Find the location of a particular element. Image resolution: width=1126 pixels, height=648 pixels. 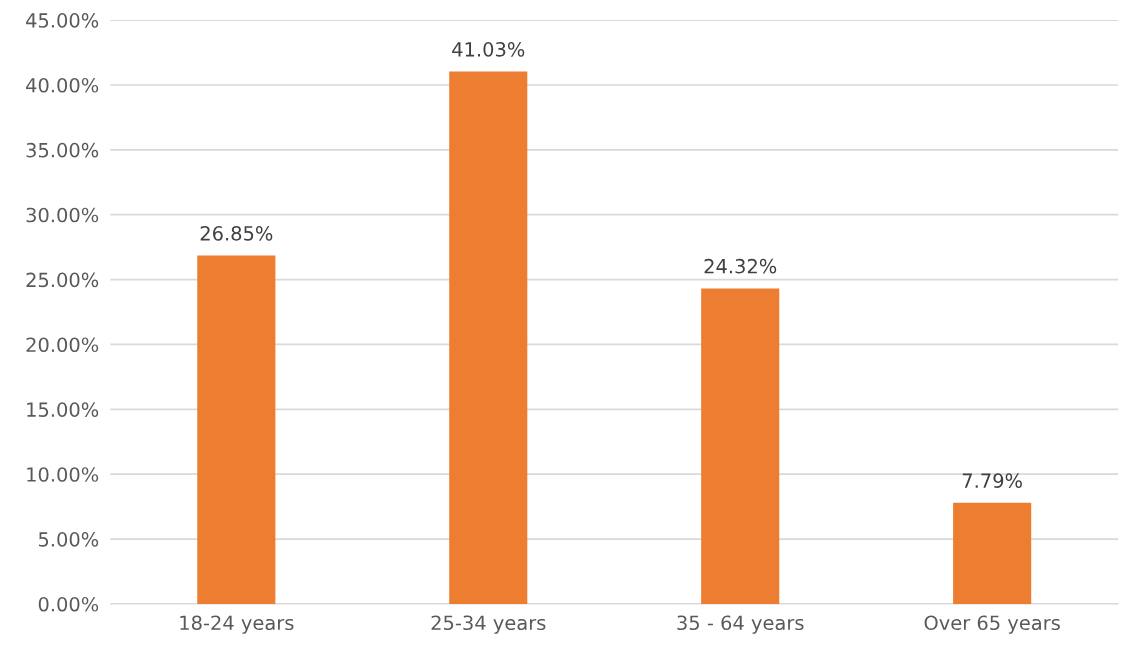

y-tick-label: 25.00% is located at coordinates (62, 280).